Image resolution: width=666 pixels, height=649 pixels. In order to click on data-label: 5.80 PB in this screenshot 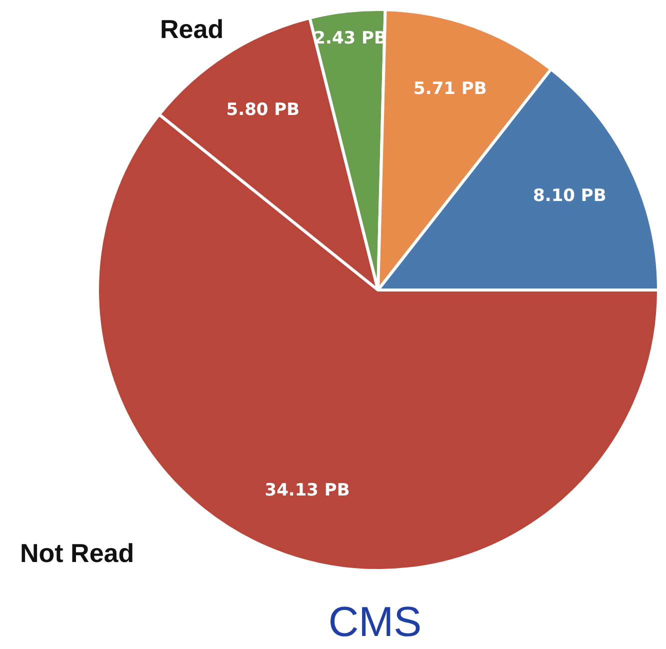, I will do `click(263, 110)`.